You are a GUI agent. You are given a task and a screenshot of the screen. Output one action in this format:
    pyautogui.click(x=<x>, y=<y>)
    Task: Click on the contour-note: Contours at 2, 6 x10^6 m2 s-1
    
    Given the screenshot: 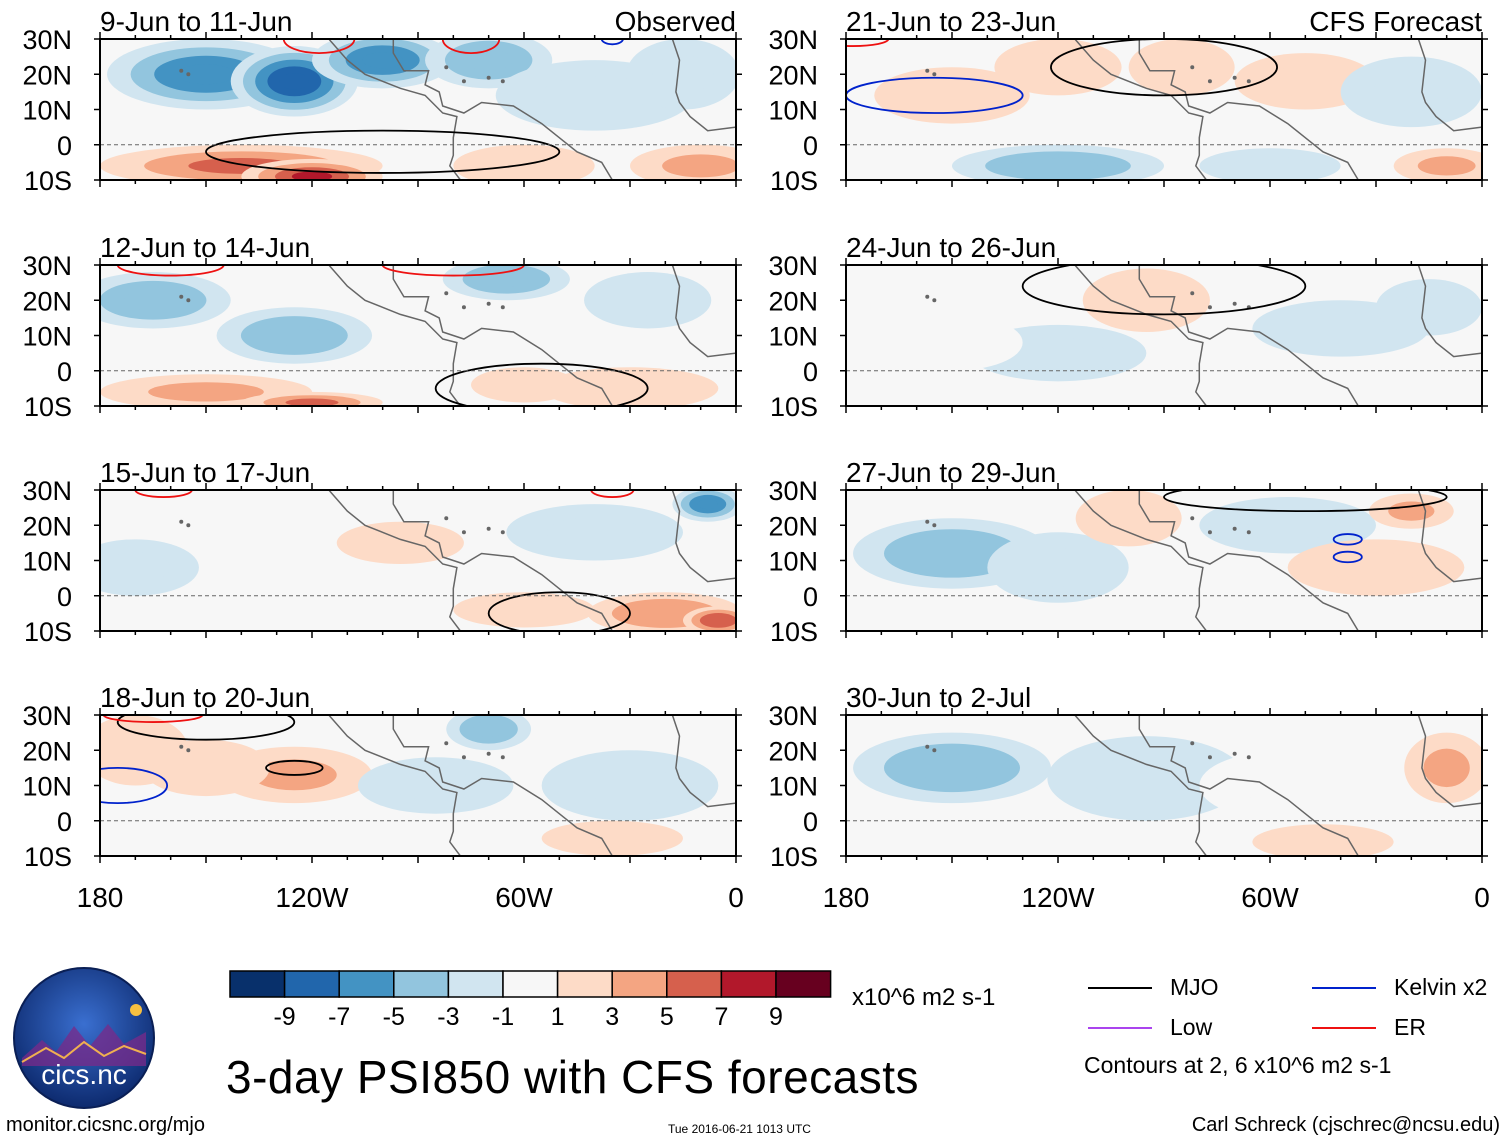 What is the action you would take?
    pyautogui.click(x=1238, y=1065)
    